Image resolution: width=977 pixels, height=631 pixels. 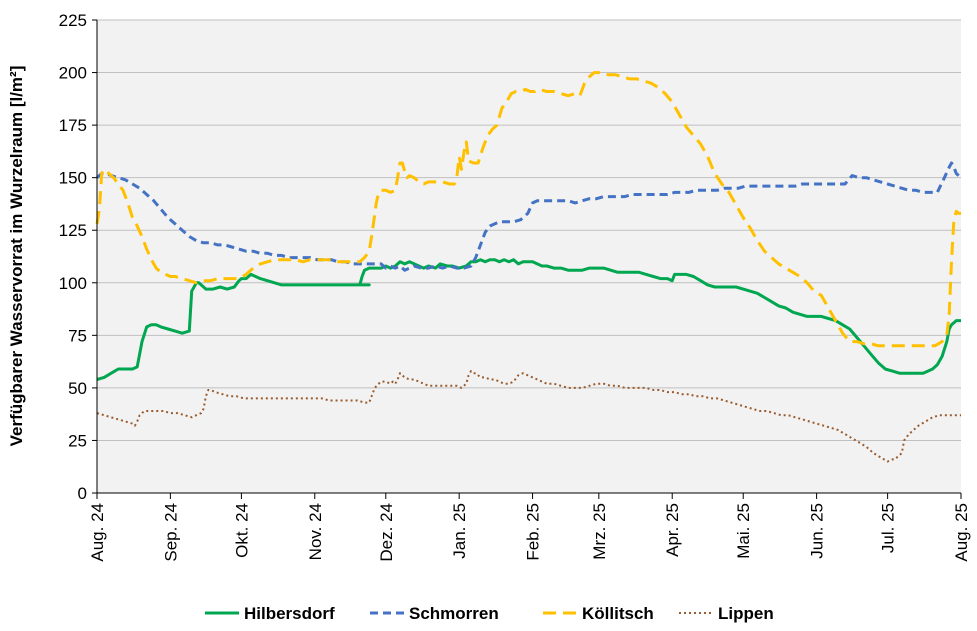 What do you see at coordinates (170, 532) in the screenshot?
I see `x-tick-label: Sep. 24` at bounding box center [170, 532].